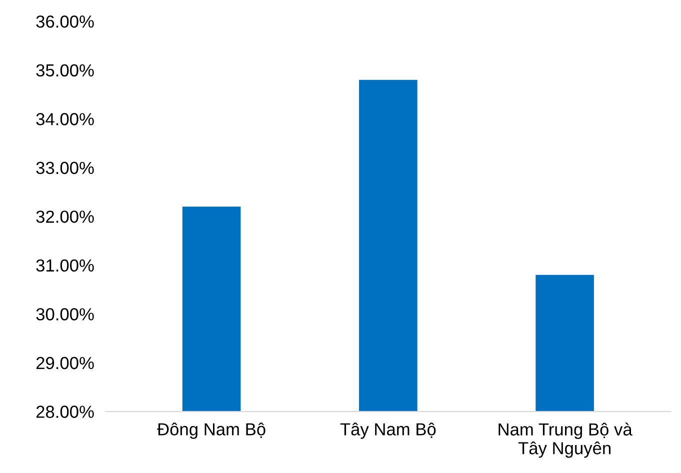 This screenshot has height=473, width=681. Describe the element at coordinates (65, 119) in the screenshot. I see `y-tick-label: 34.00%` at that location.